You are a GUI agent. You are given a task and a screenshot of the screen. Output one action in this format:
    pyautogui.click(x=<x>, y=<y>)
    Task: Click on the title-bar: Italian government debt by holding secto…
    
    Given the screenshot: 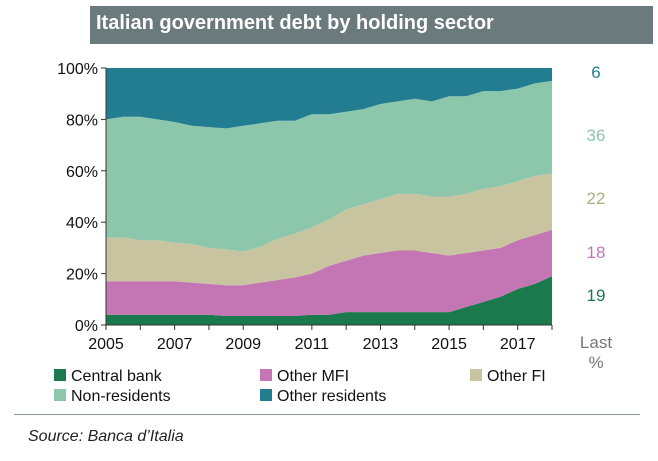 What is the action you would take?
    pyautogui.click(x=371, y=25)
    